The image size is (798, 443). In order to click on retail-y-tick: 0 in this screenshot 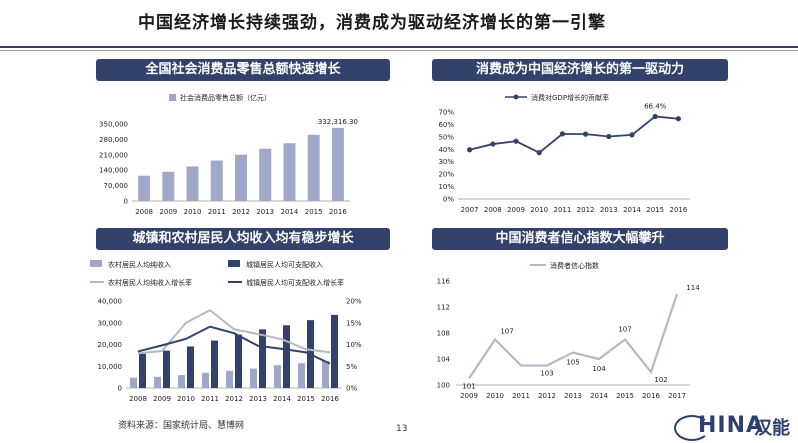, I will do `click(126, 202)`.